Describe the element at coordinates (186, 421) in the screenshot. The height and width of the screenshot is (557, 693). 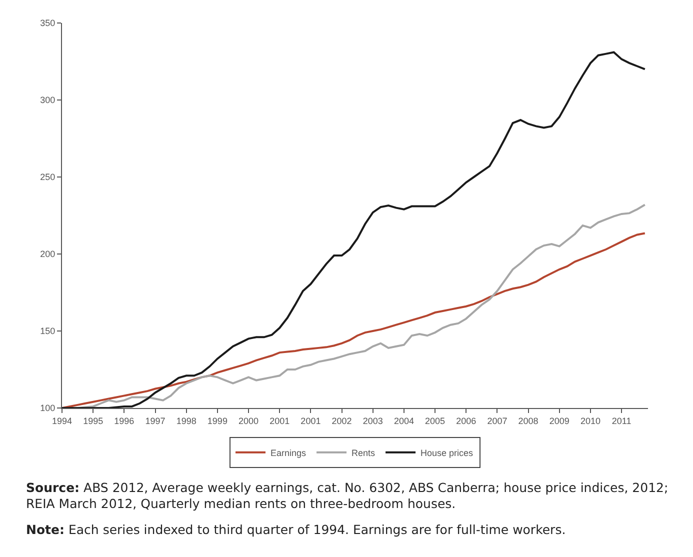
I see `x-tick-label: 1998` at that location.